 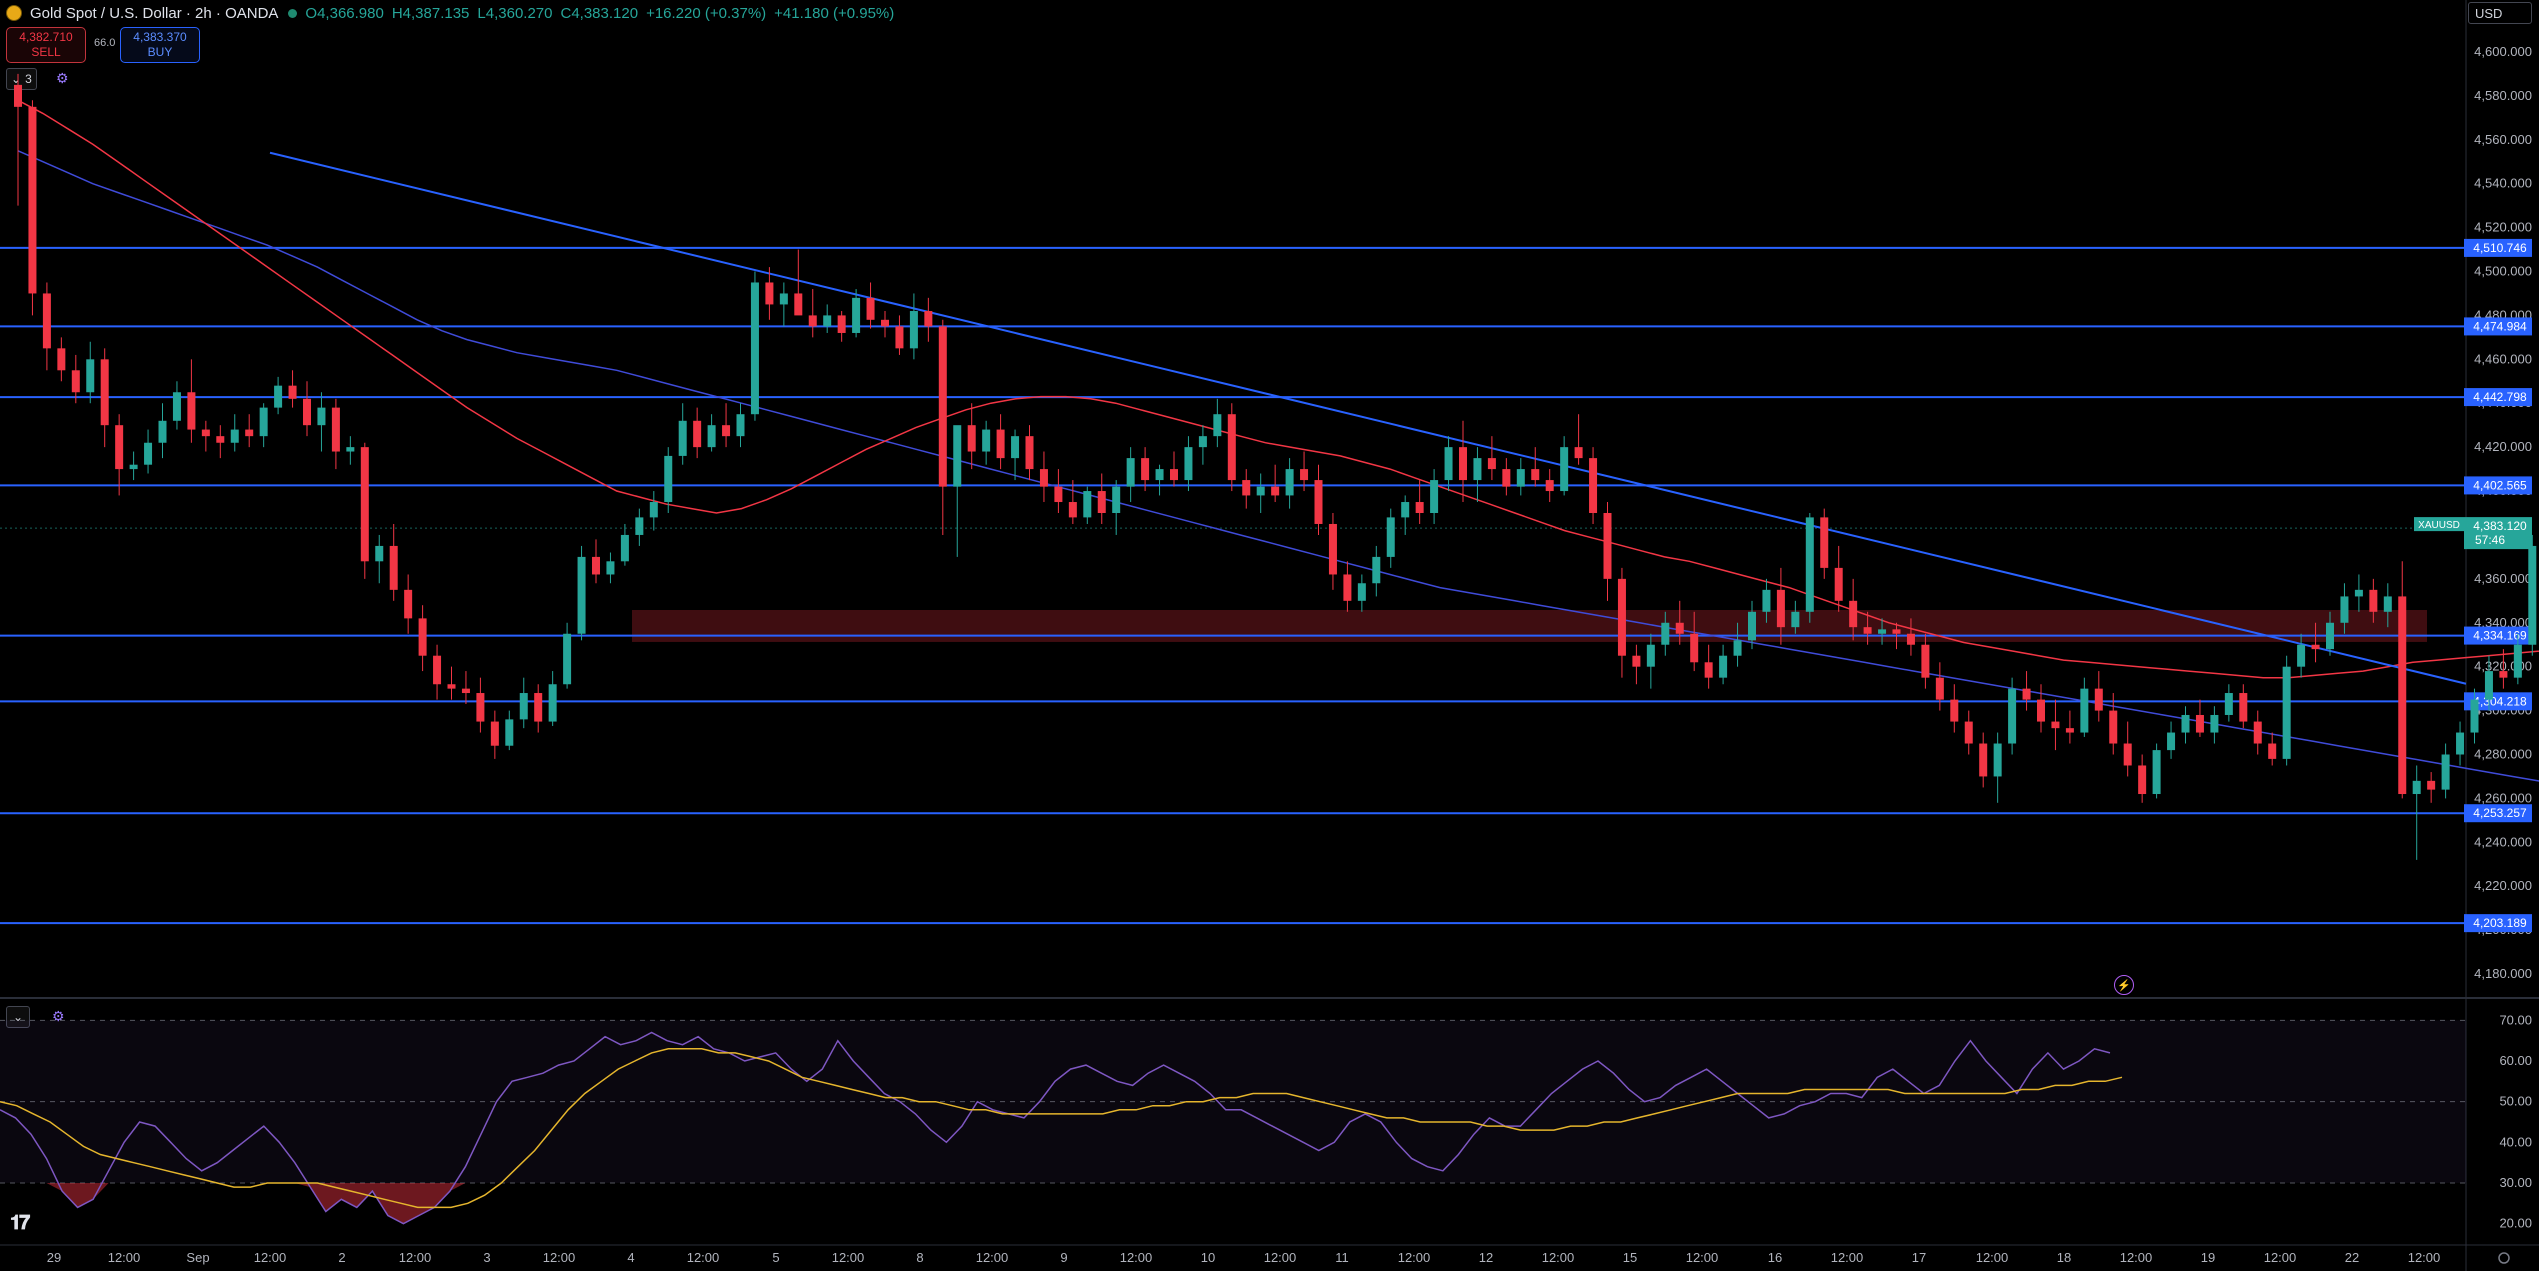 What do you see at coordinates (2515, 1101) in the screenshot?
I see `rsi-tick-label: 50.00` at bounding box center [2515, 1101].